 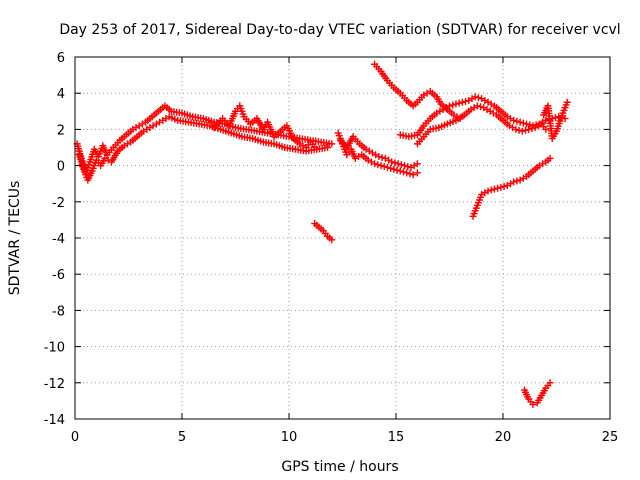 What do you see at coordinates (15, 238) in the screenshot?
I see `y-axis-title: SDTVAR / TECUs` at bounding box center [15, 238].